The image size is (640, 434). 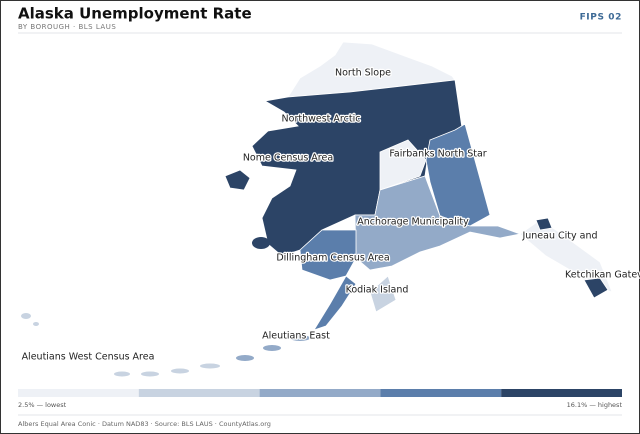 I want to click on region-label: Ketchikan Gatev, so click(x=602, y=275).